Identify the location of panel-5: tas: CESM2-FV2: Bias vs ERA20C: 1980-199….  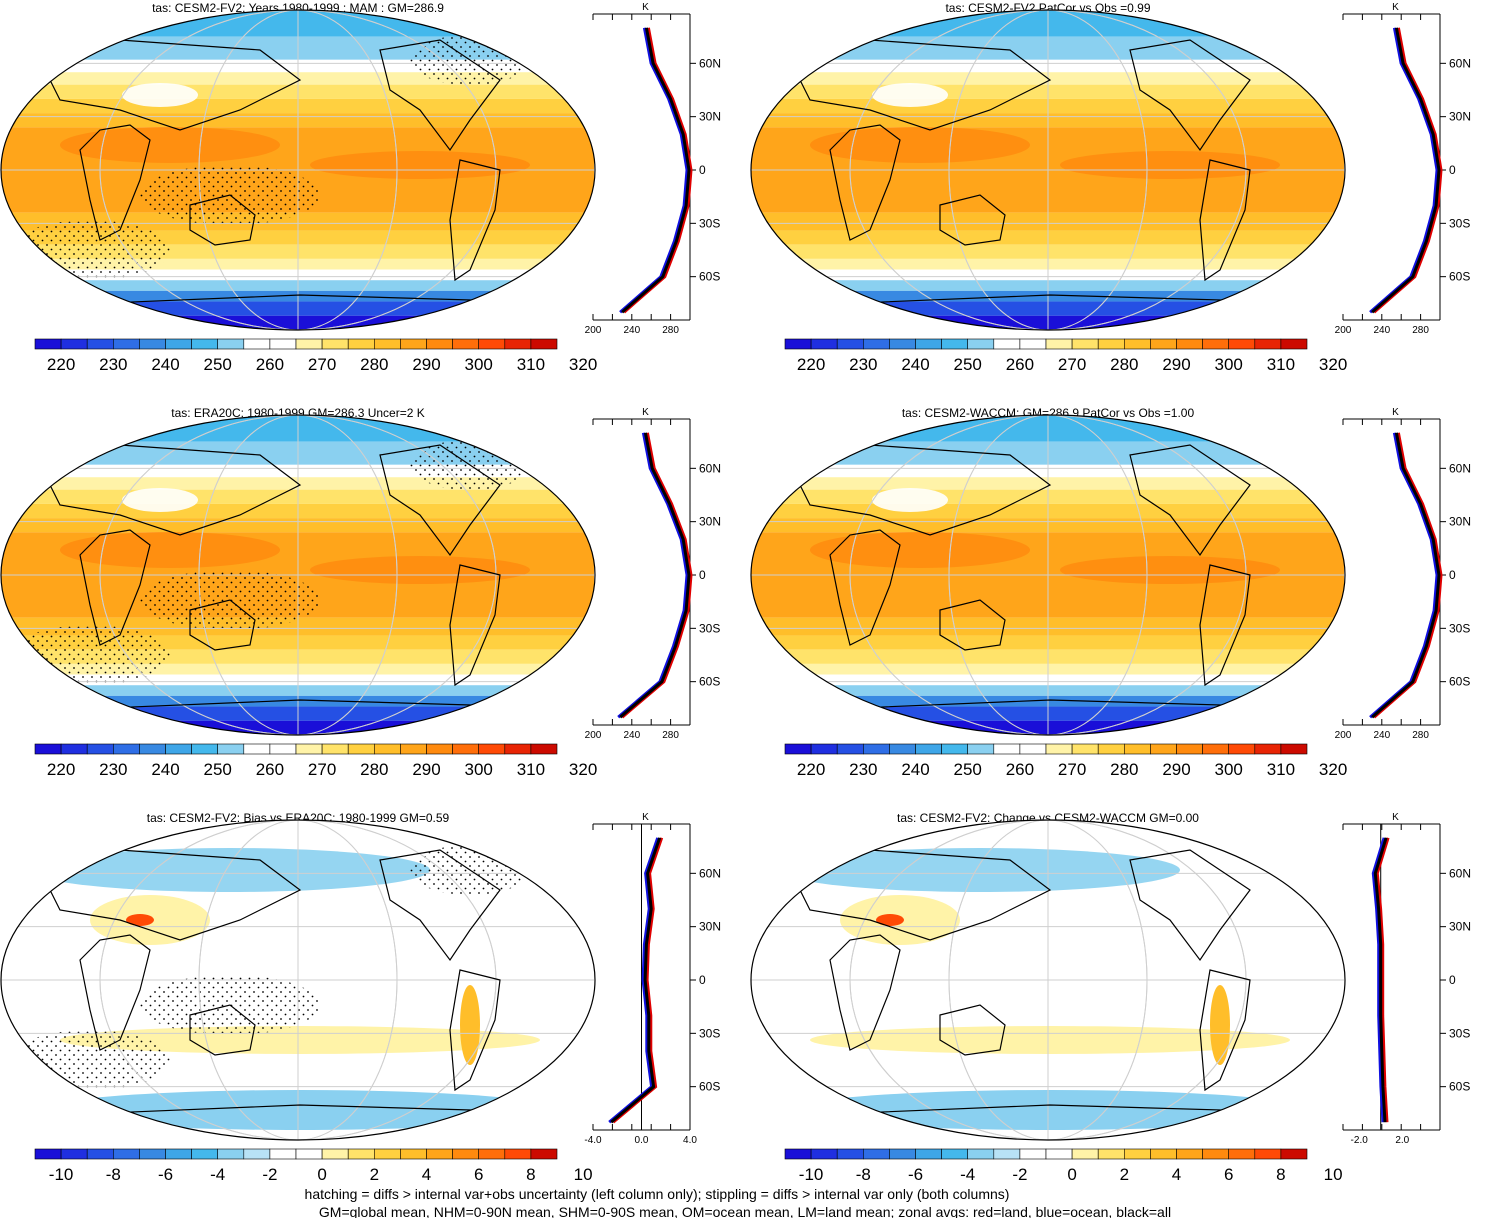
(360, 997).